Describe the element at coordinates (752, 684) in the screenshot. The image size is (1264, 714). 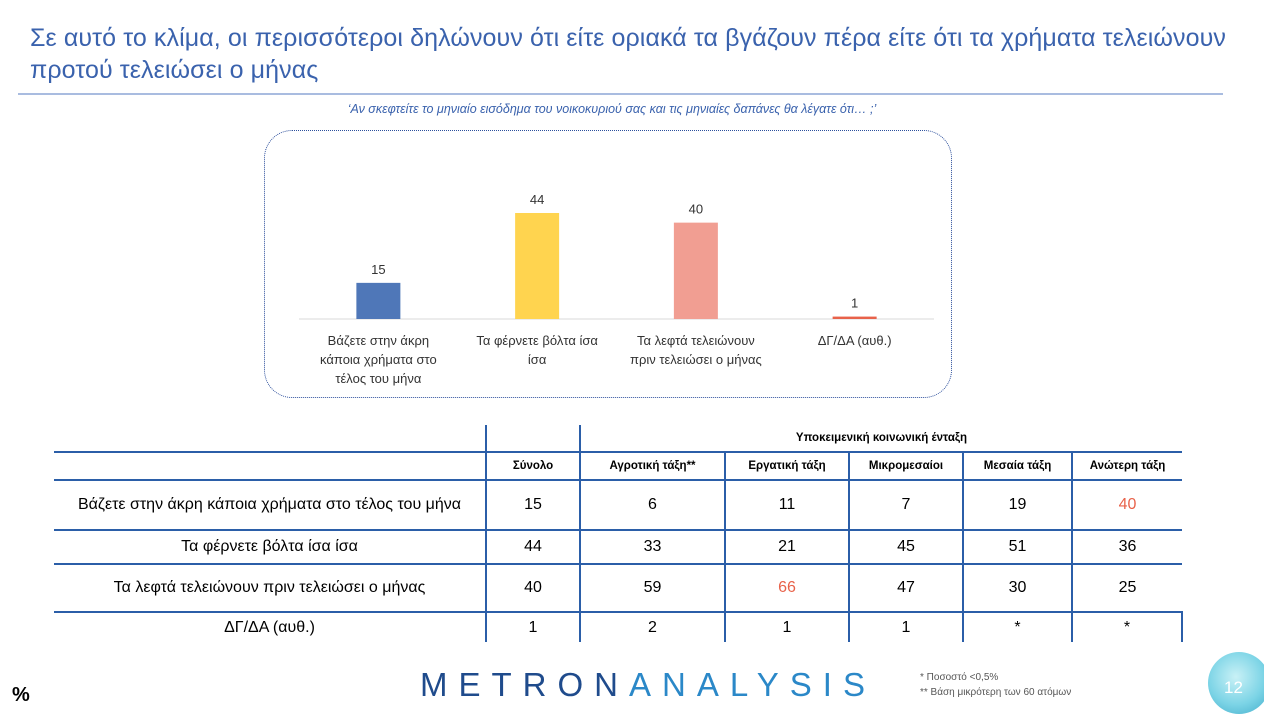
I see `logo-part-2: ANALYSIS` at that location.